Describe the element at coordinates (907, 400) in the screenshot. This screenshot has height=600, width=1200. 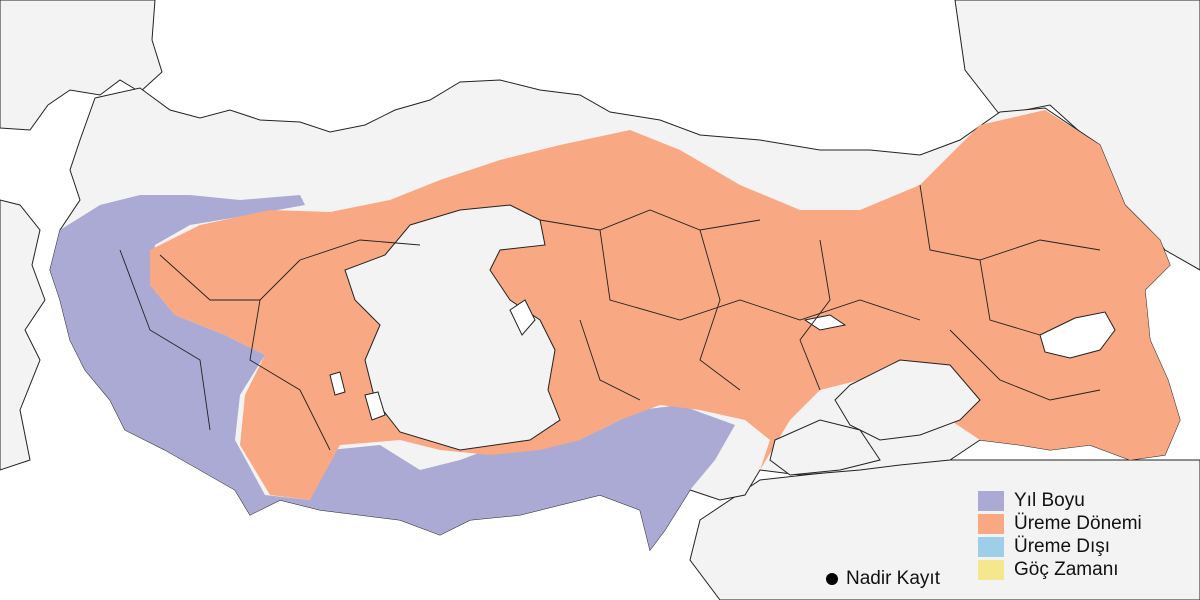
I see `interior-east-gap` at that location.